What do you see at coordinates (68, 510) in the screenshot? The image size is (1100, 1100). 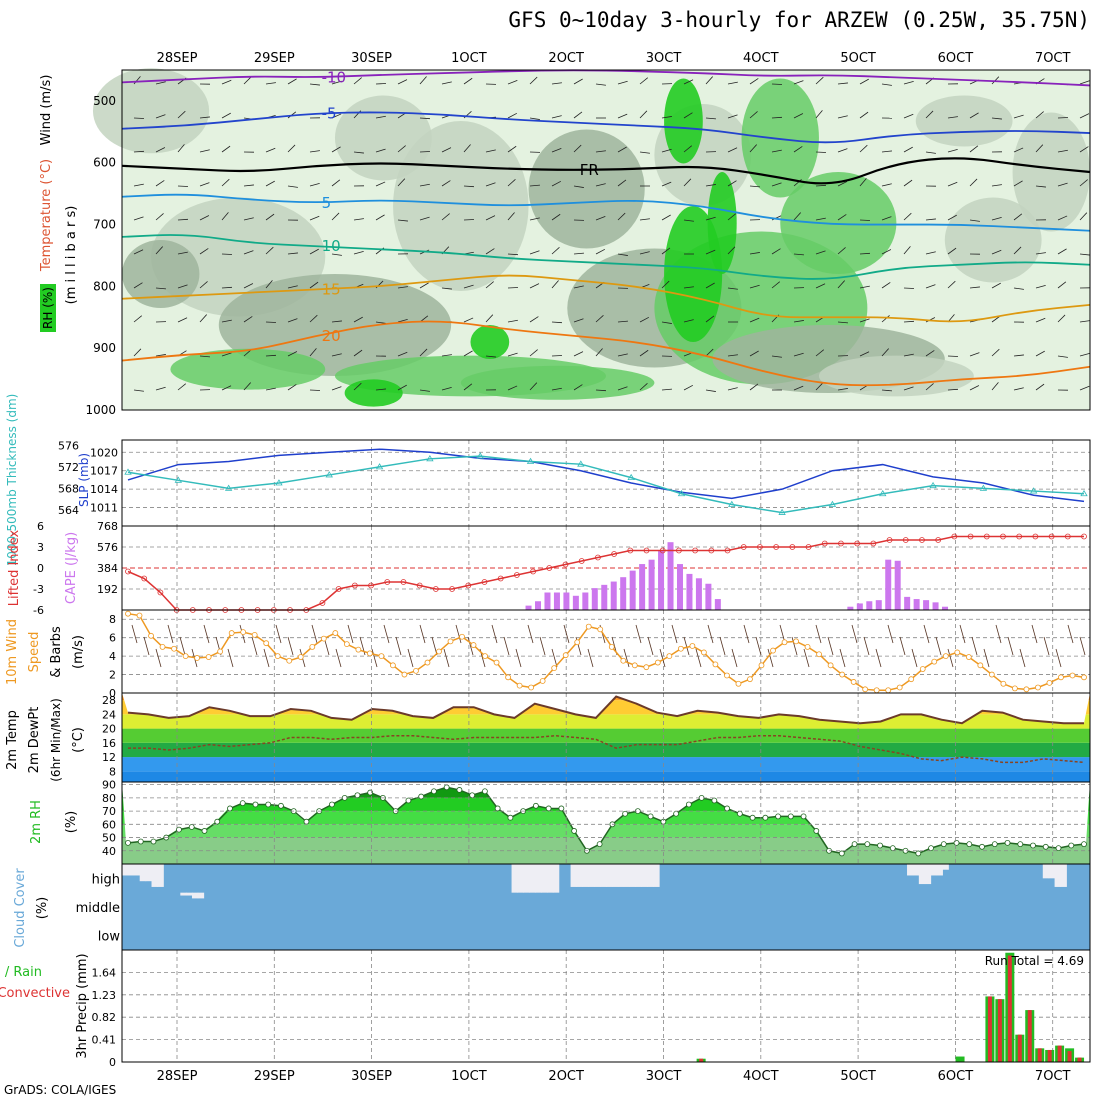 I see `thickness-tick-label: 564` at bounding box center [68, 510].